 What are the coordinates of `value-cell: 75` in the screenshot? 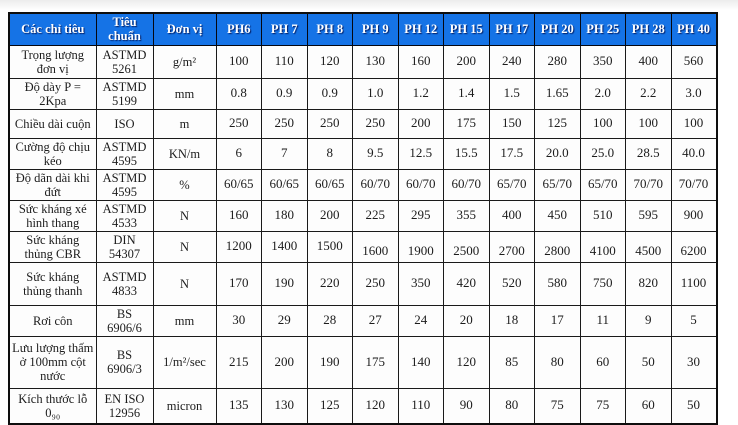 It's located at (557, 406).